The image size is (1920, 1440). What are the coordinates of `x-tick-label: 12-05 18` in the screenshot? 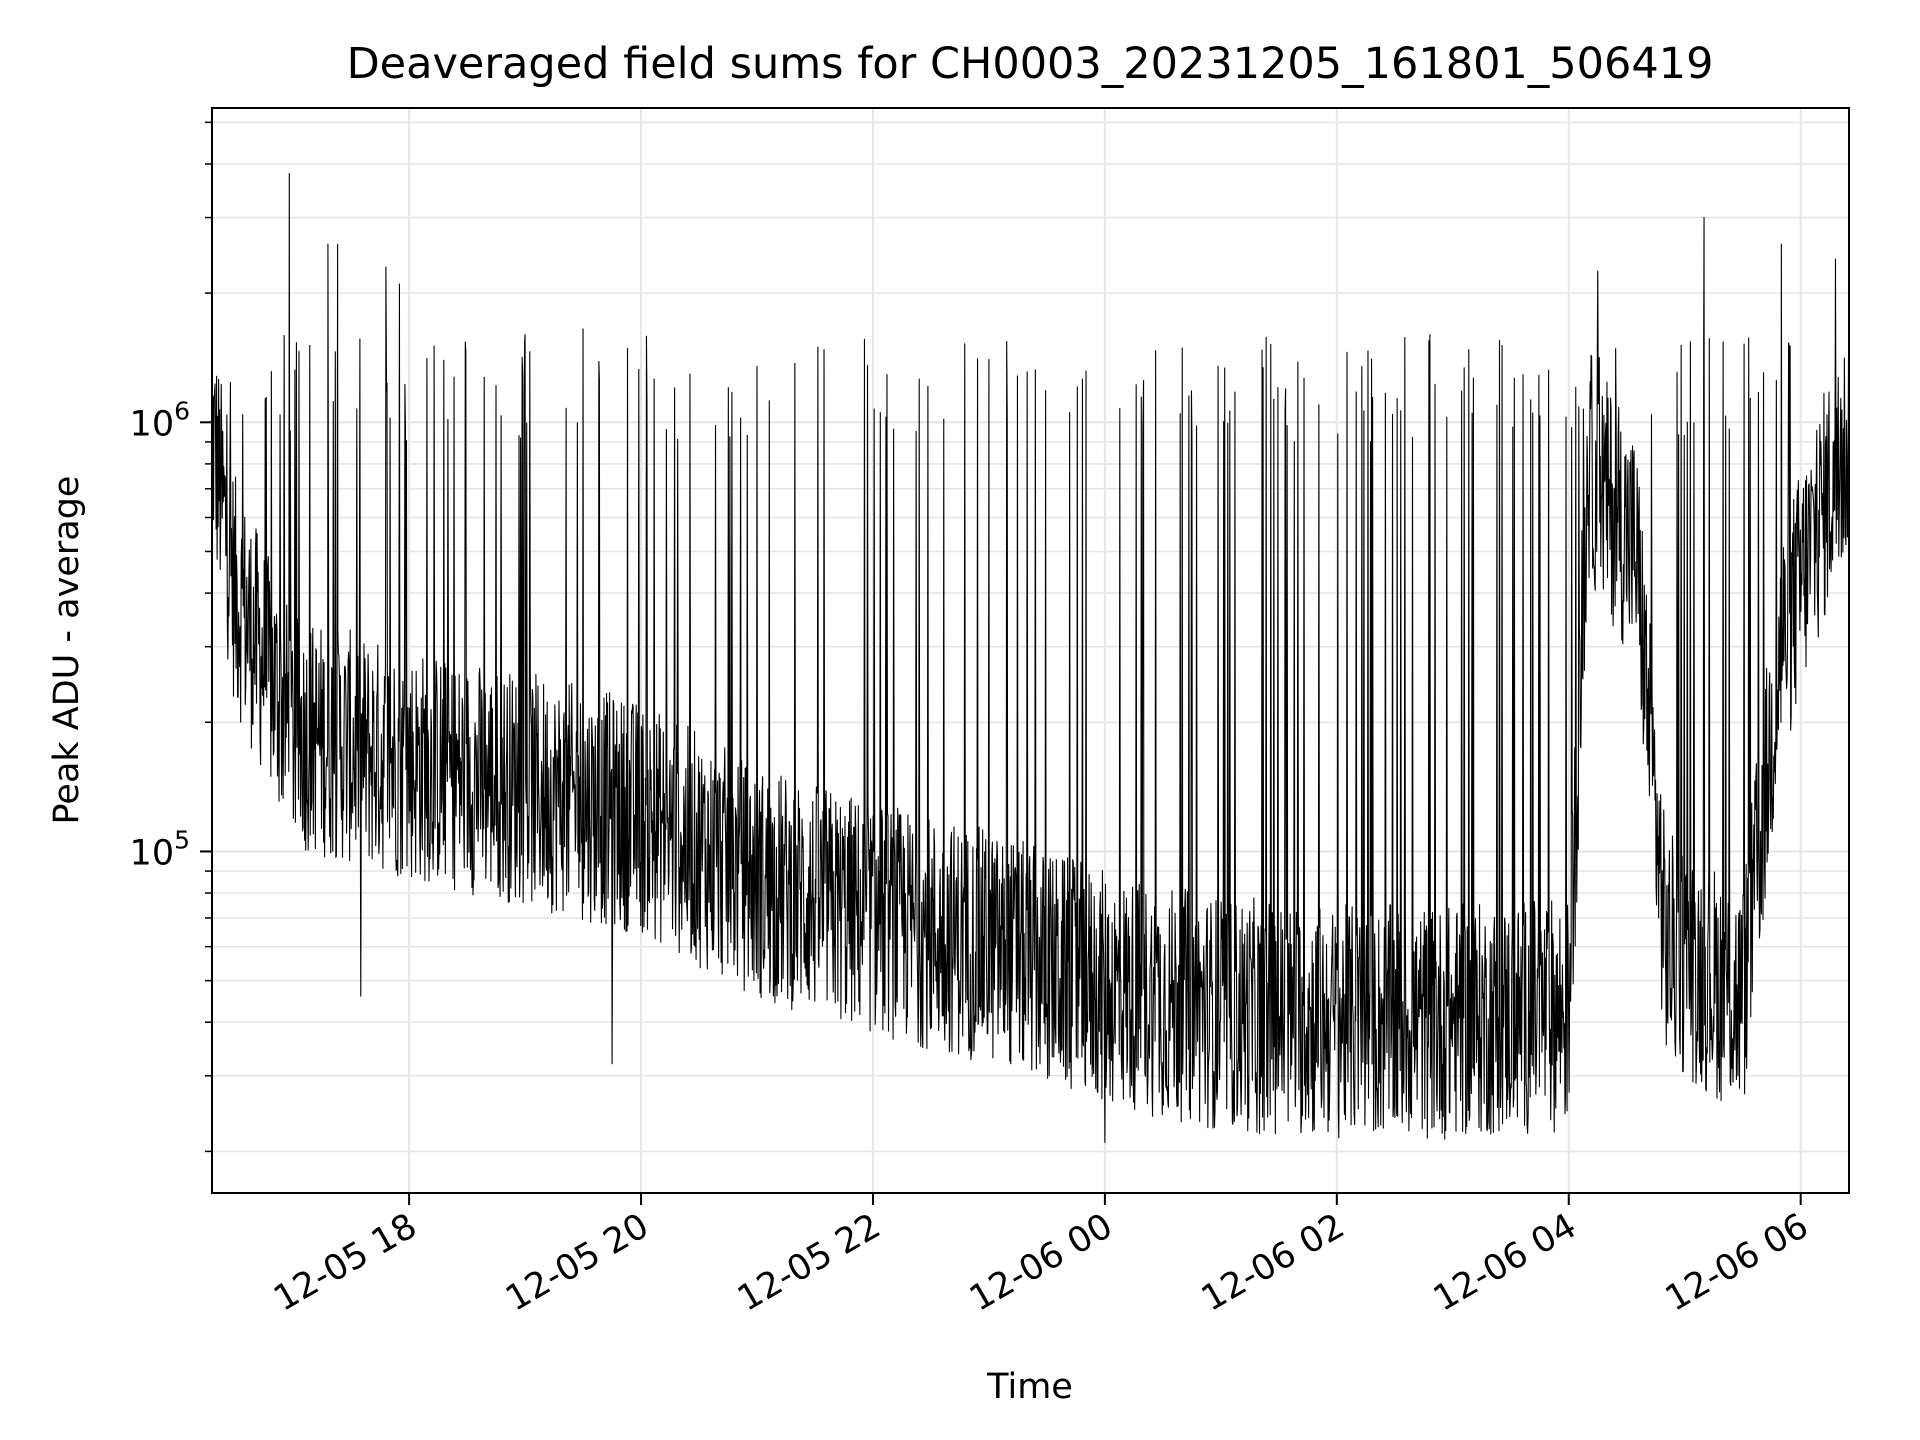 It's located at (345, 1262).